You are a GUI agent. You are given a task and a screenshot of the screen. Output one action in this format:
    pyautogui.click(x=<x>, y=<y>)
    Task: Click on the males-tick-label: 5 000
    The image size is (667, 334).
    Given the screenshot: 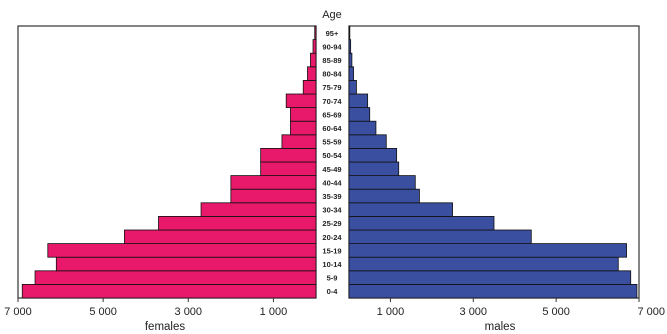 What is the action you would take?
    pyautogui.click(x=556, y=312)
    